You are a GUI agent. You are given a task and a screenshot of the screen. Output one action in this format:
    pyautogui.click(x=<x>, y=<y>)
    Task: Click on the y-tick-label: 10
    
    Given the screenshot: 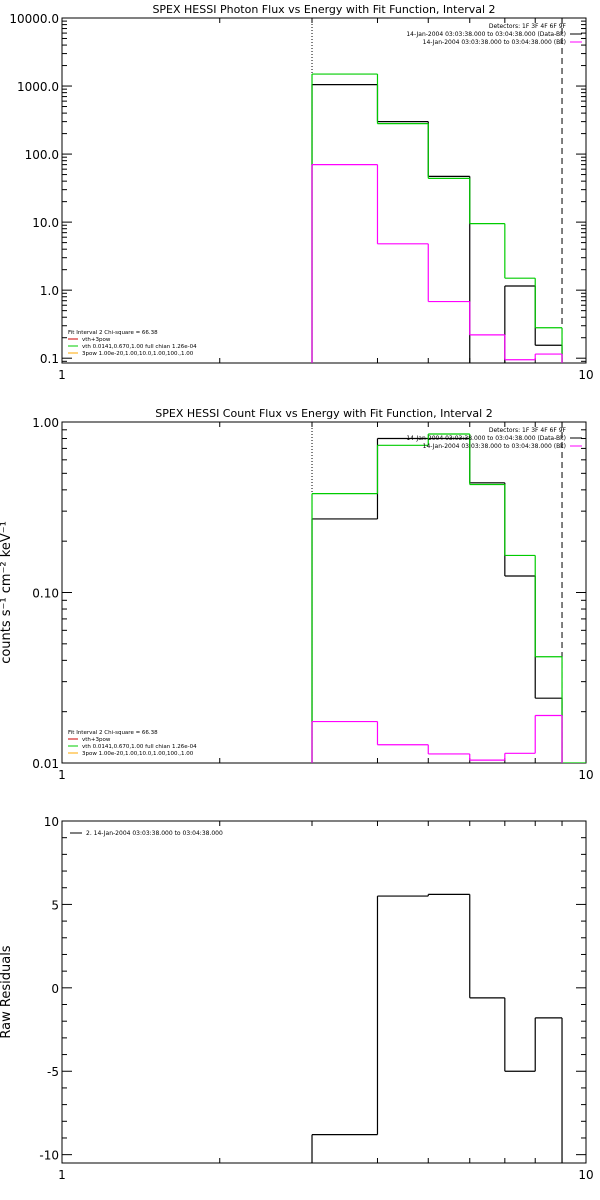 What is the action you would take?
    pyautogui.click(x=51, y=822)
    